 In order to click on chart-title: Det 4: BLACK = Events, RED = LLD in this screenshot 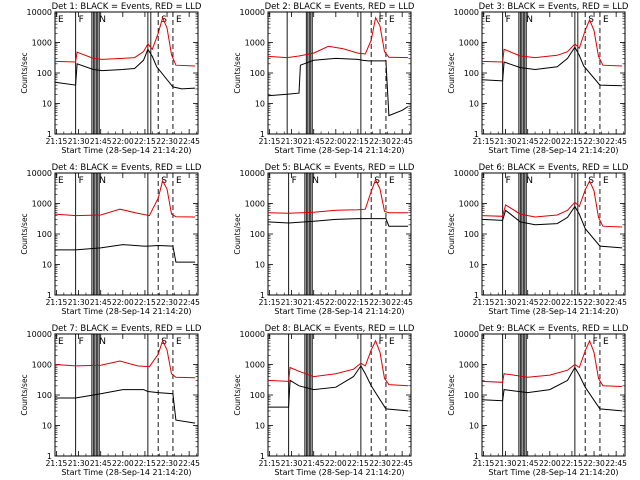, I will do `click(127, 168)`.